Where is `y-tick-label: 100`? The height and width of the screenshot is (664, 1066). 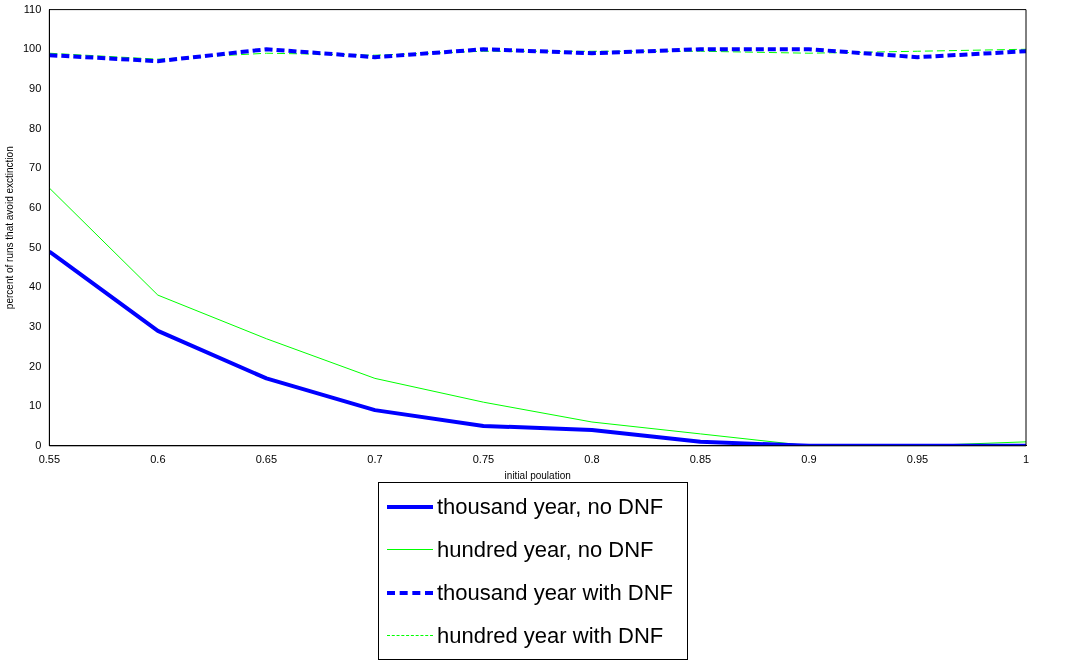
y-tick-label: 100 is located at coordinates (32, 48).